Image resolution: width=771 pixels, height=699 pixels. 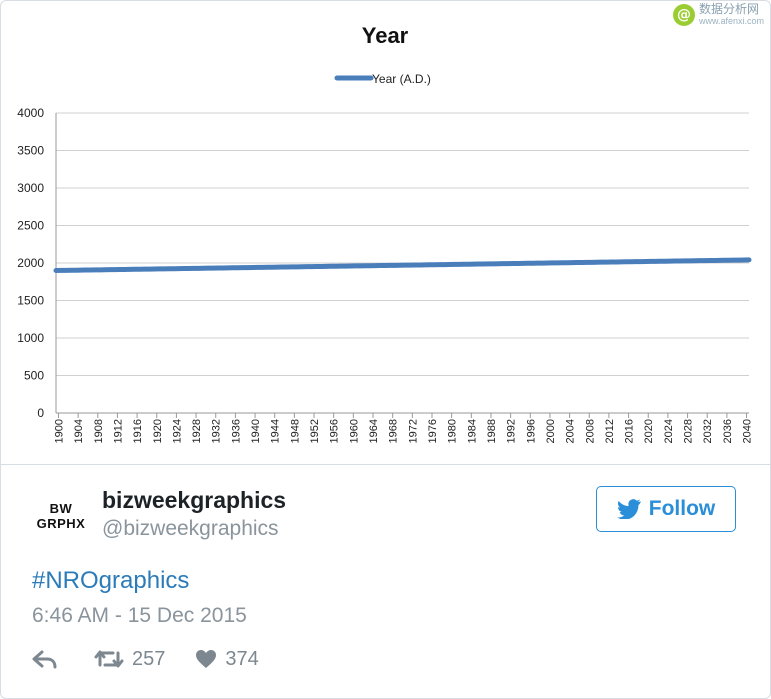 What do you see at coordinates (34, 376) in the screenshot?
I see `y-tick-label: 500` at bounding box center [34, 376].